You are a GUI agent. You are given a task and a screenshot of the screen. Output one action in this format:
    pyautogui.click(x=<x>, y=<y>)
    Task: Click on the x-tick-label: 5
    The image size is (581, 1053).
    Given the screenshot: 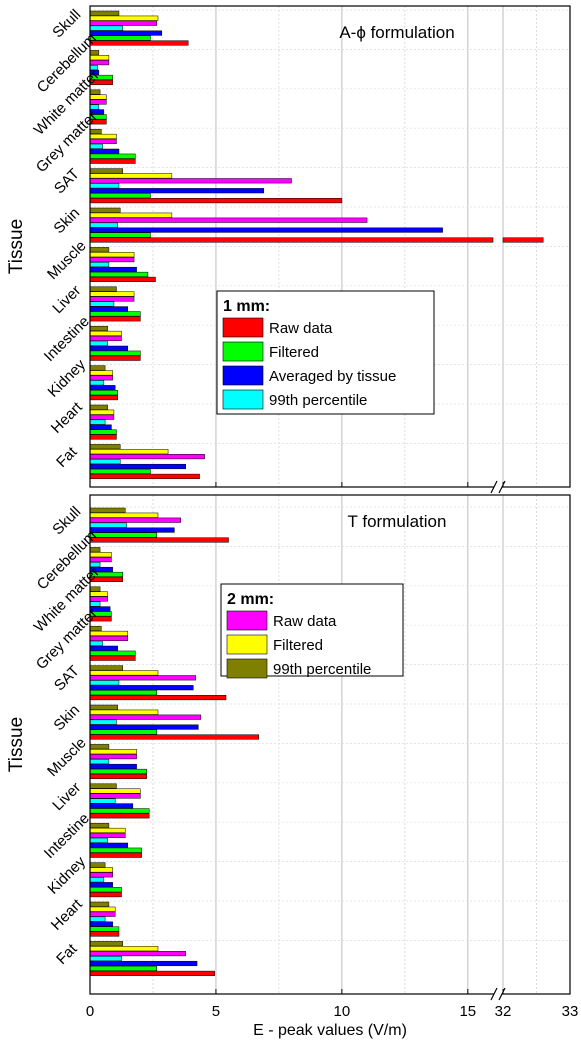 What is the action you would take?
    pyautogui.click(x=216, y=1011)
    